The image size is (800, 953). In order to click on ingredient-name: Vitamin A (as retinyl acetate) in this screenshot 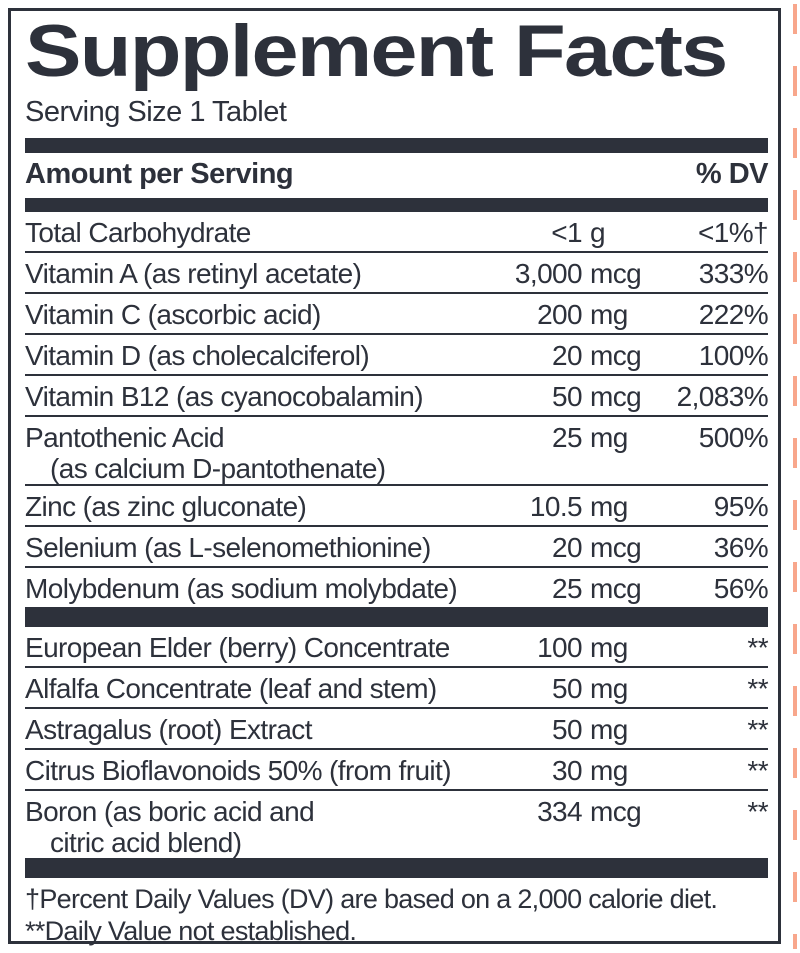, I will do `click(193, 274)`.